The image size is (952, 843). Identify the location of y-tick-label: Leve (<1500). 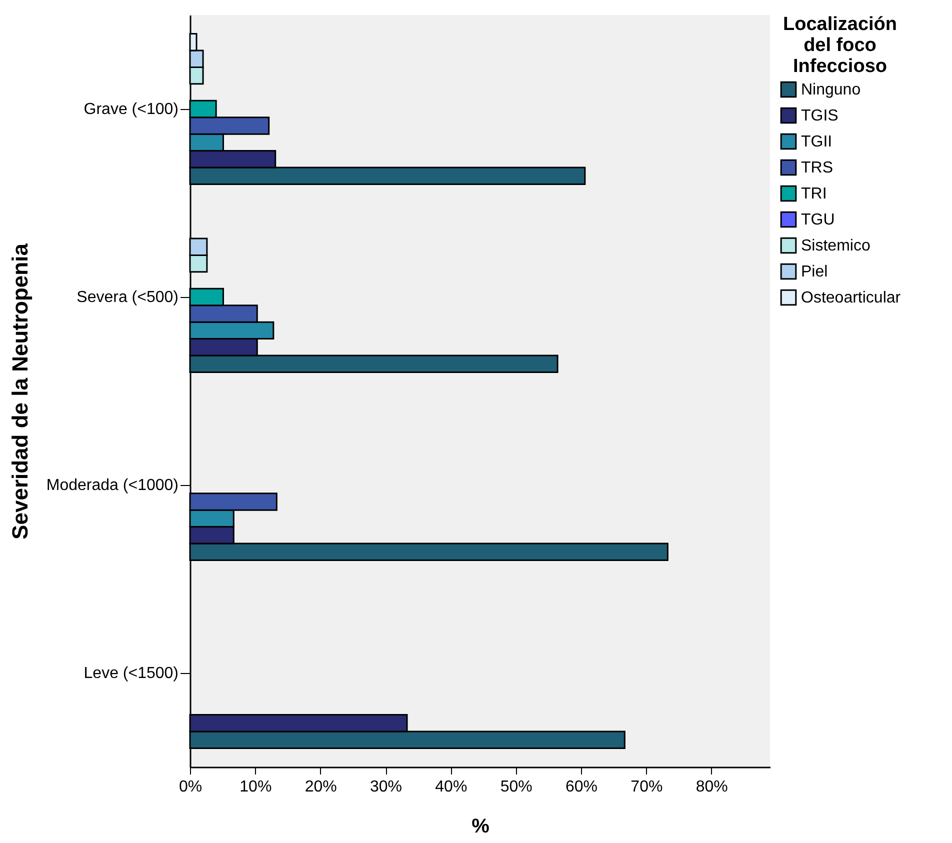
(131, 673).